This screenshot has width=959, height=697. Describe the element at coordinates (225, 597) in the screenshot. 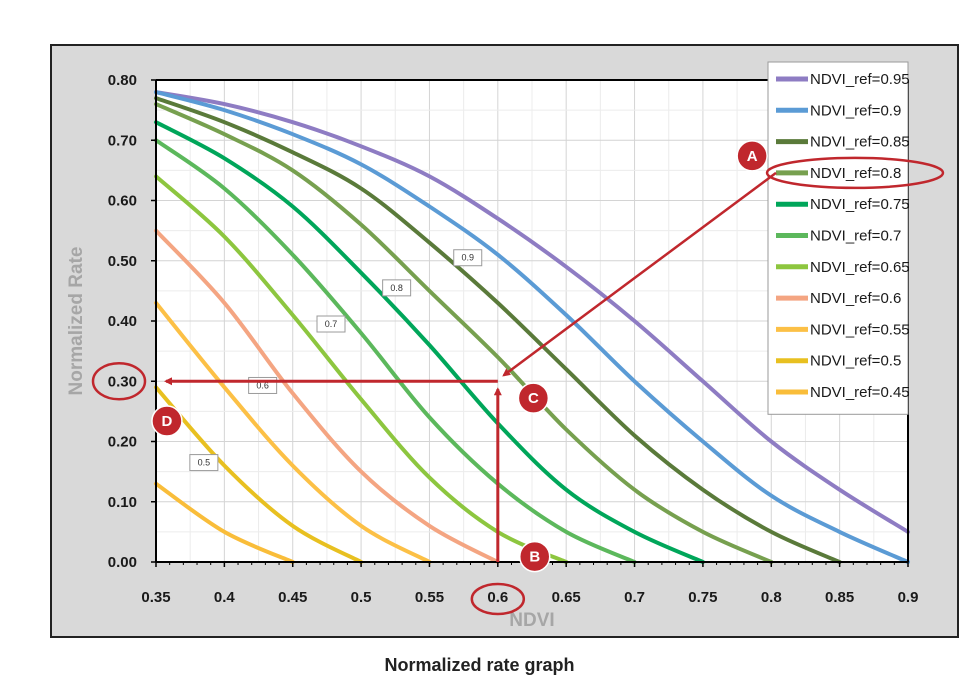

I see `x-tick-label: 0.4` at that location.